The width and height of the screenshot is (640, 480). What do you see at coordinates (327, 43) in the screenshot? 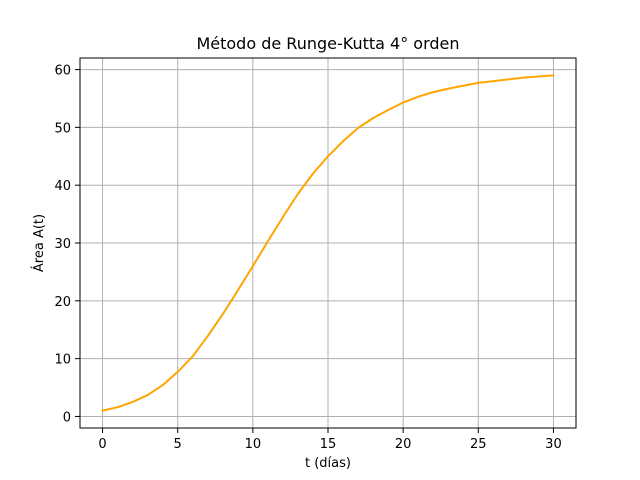
I see `chart-title: Método de Runge-Kutta 4° orden` at bounding box center [327, 43].